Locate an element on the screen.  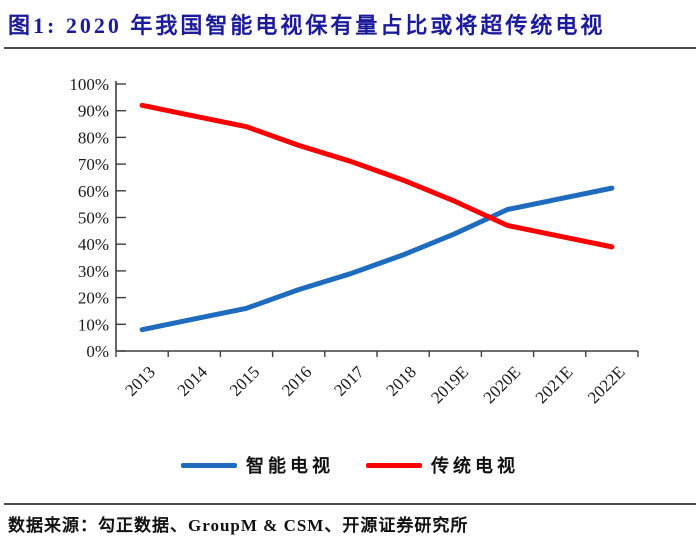
y-tick-label: 70% is located at coordinates (93, 164).